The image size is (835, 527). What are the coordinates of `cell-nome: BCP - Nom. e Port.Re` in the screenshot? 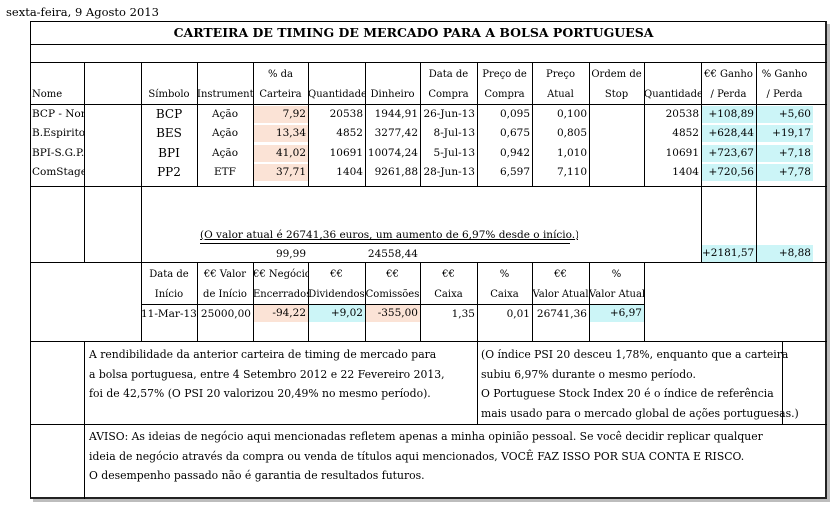 It's located at (58, 114).